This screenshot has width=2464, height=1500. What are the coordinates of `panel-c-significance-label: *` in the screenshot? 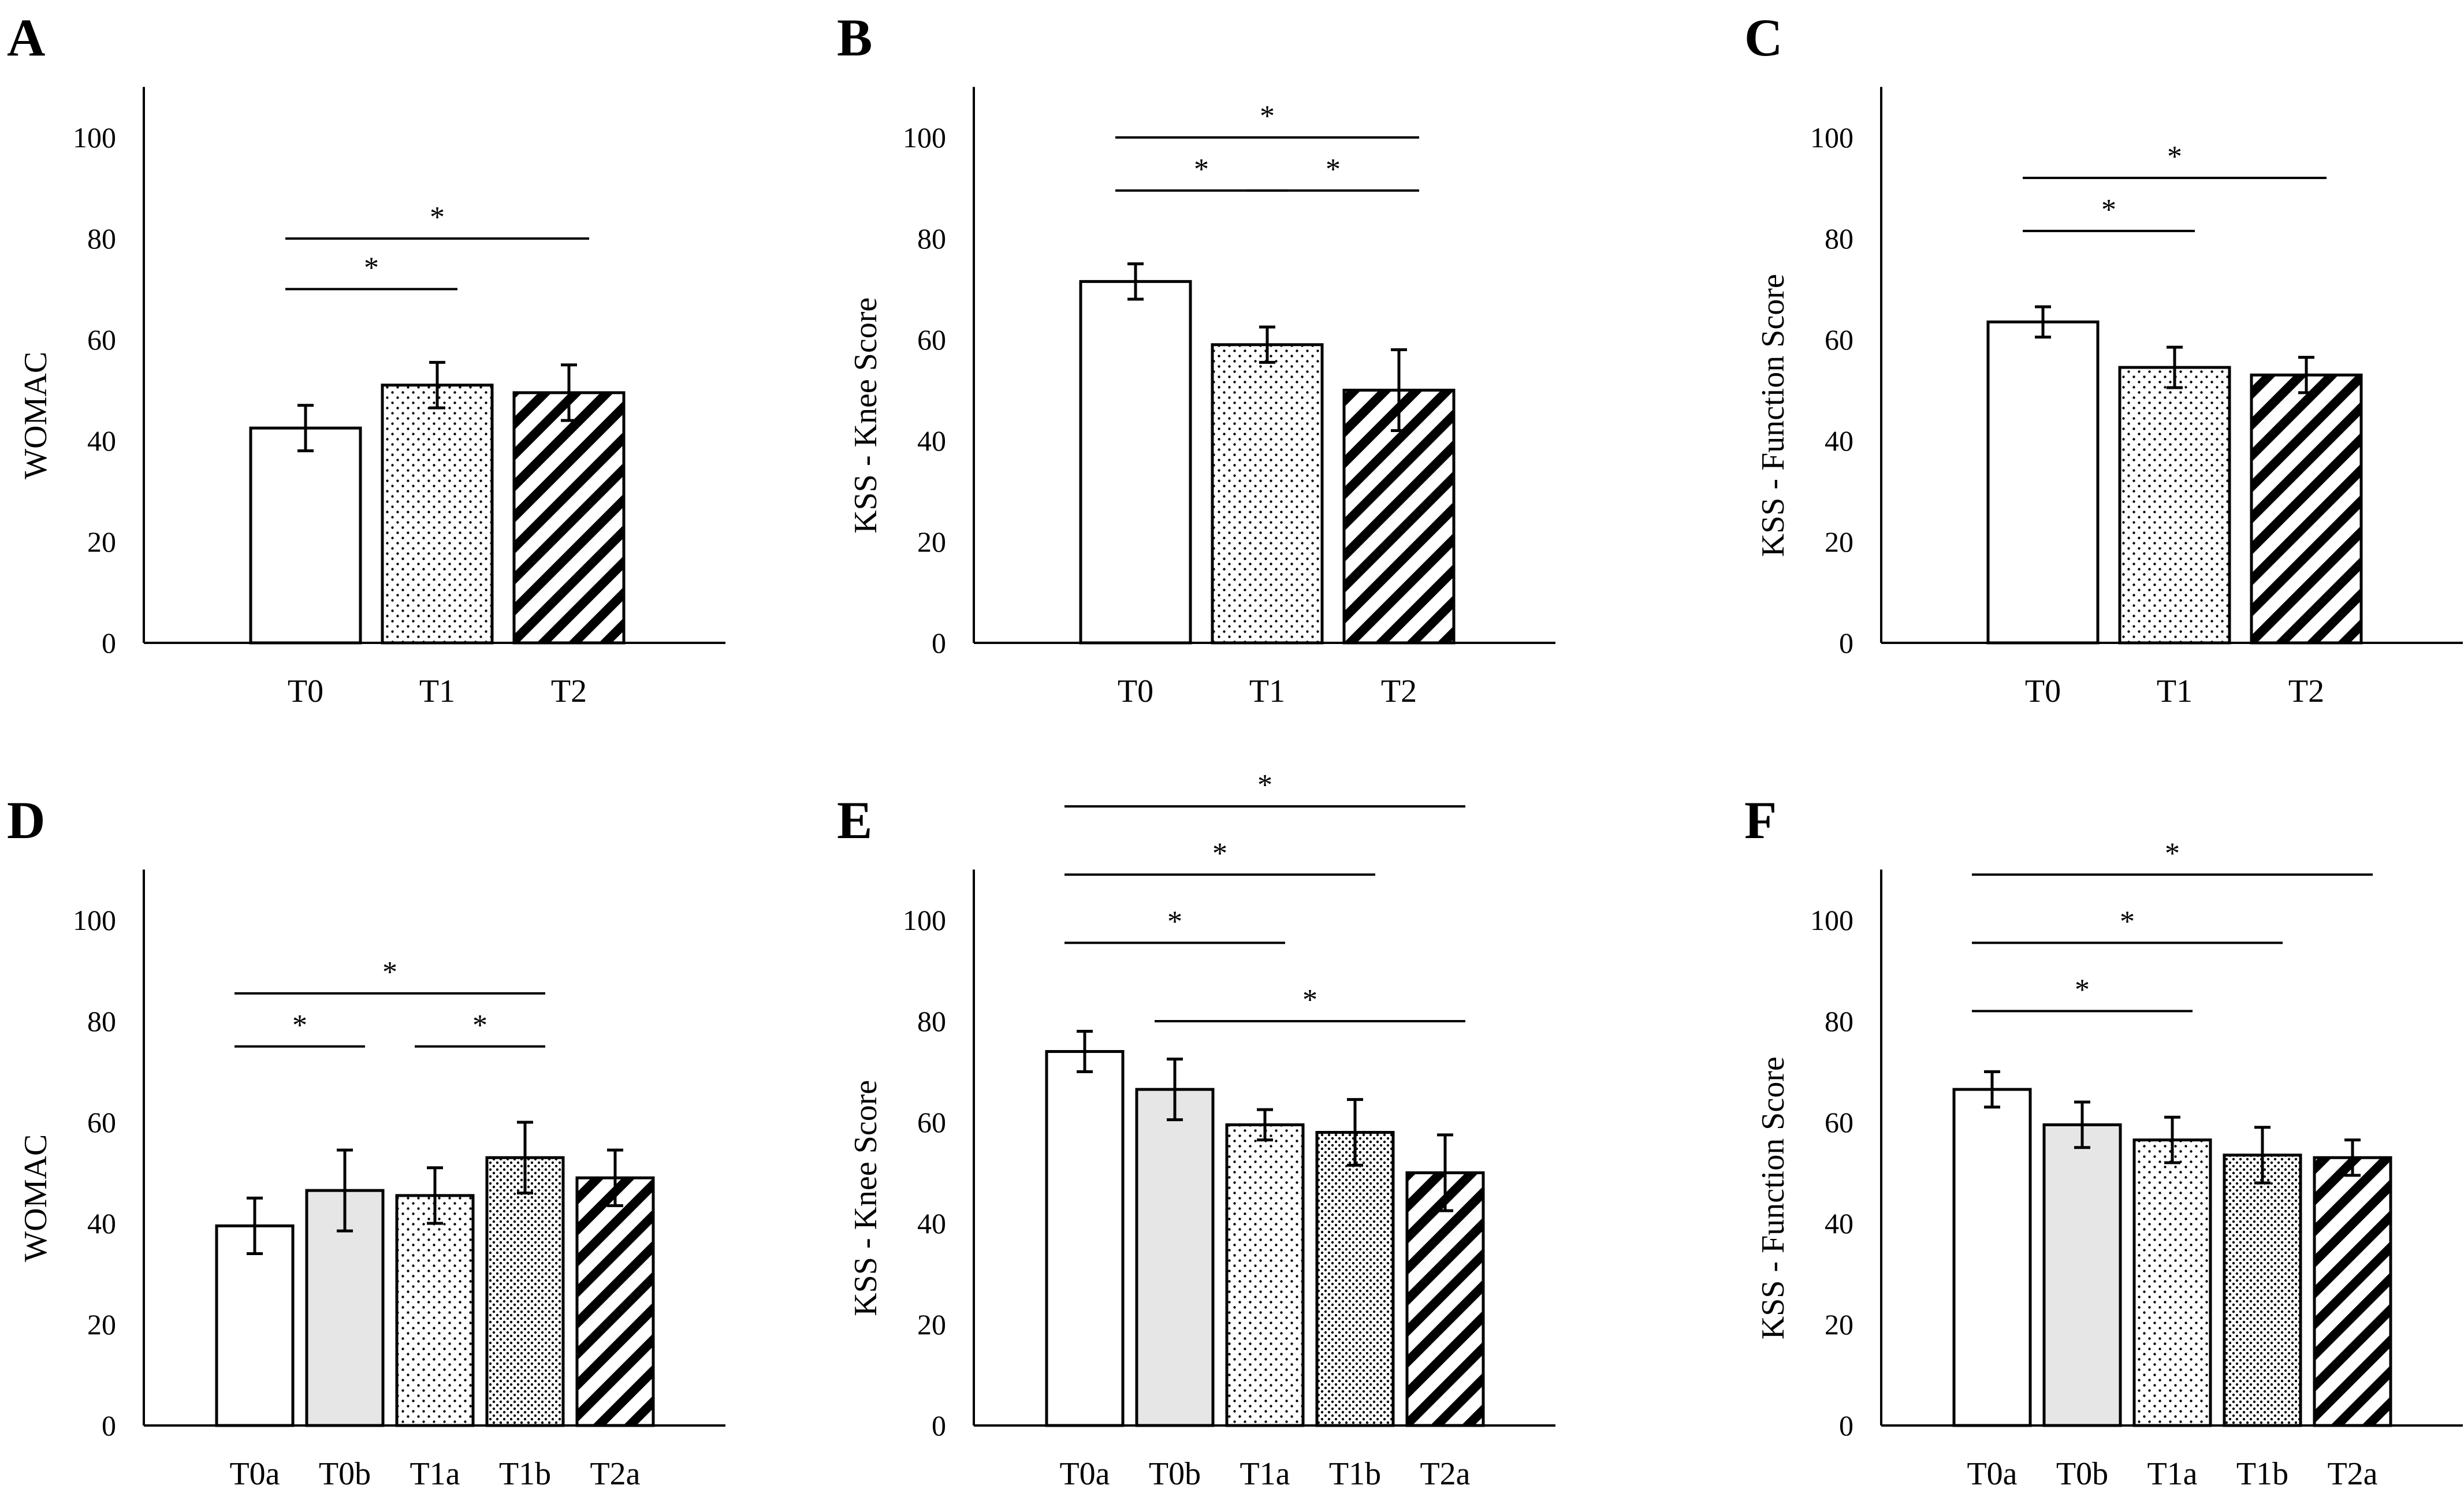 It's located at (2108, 209).